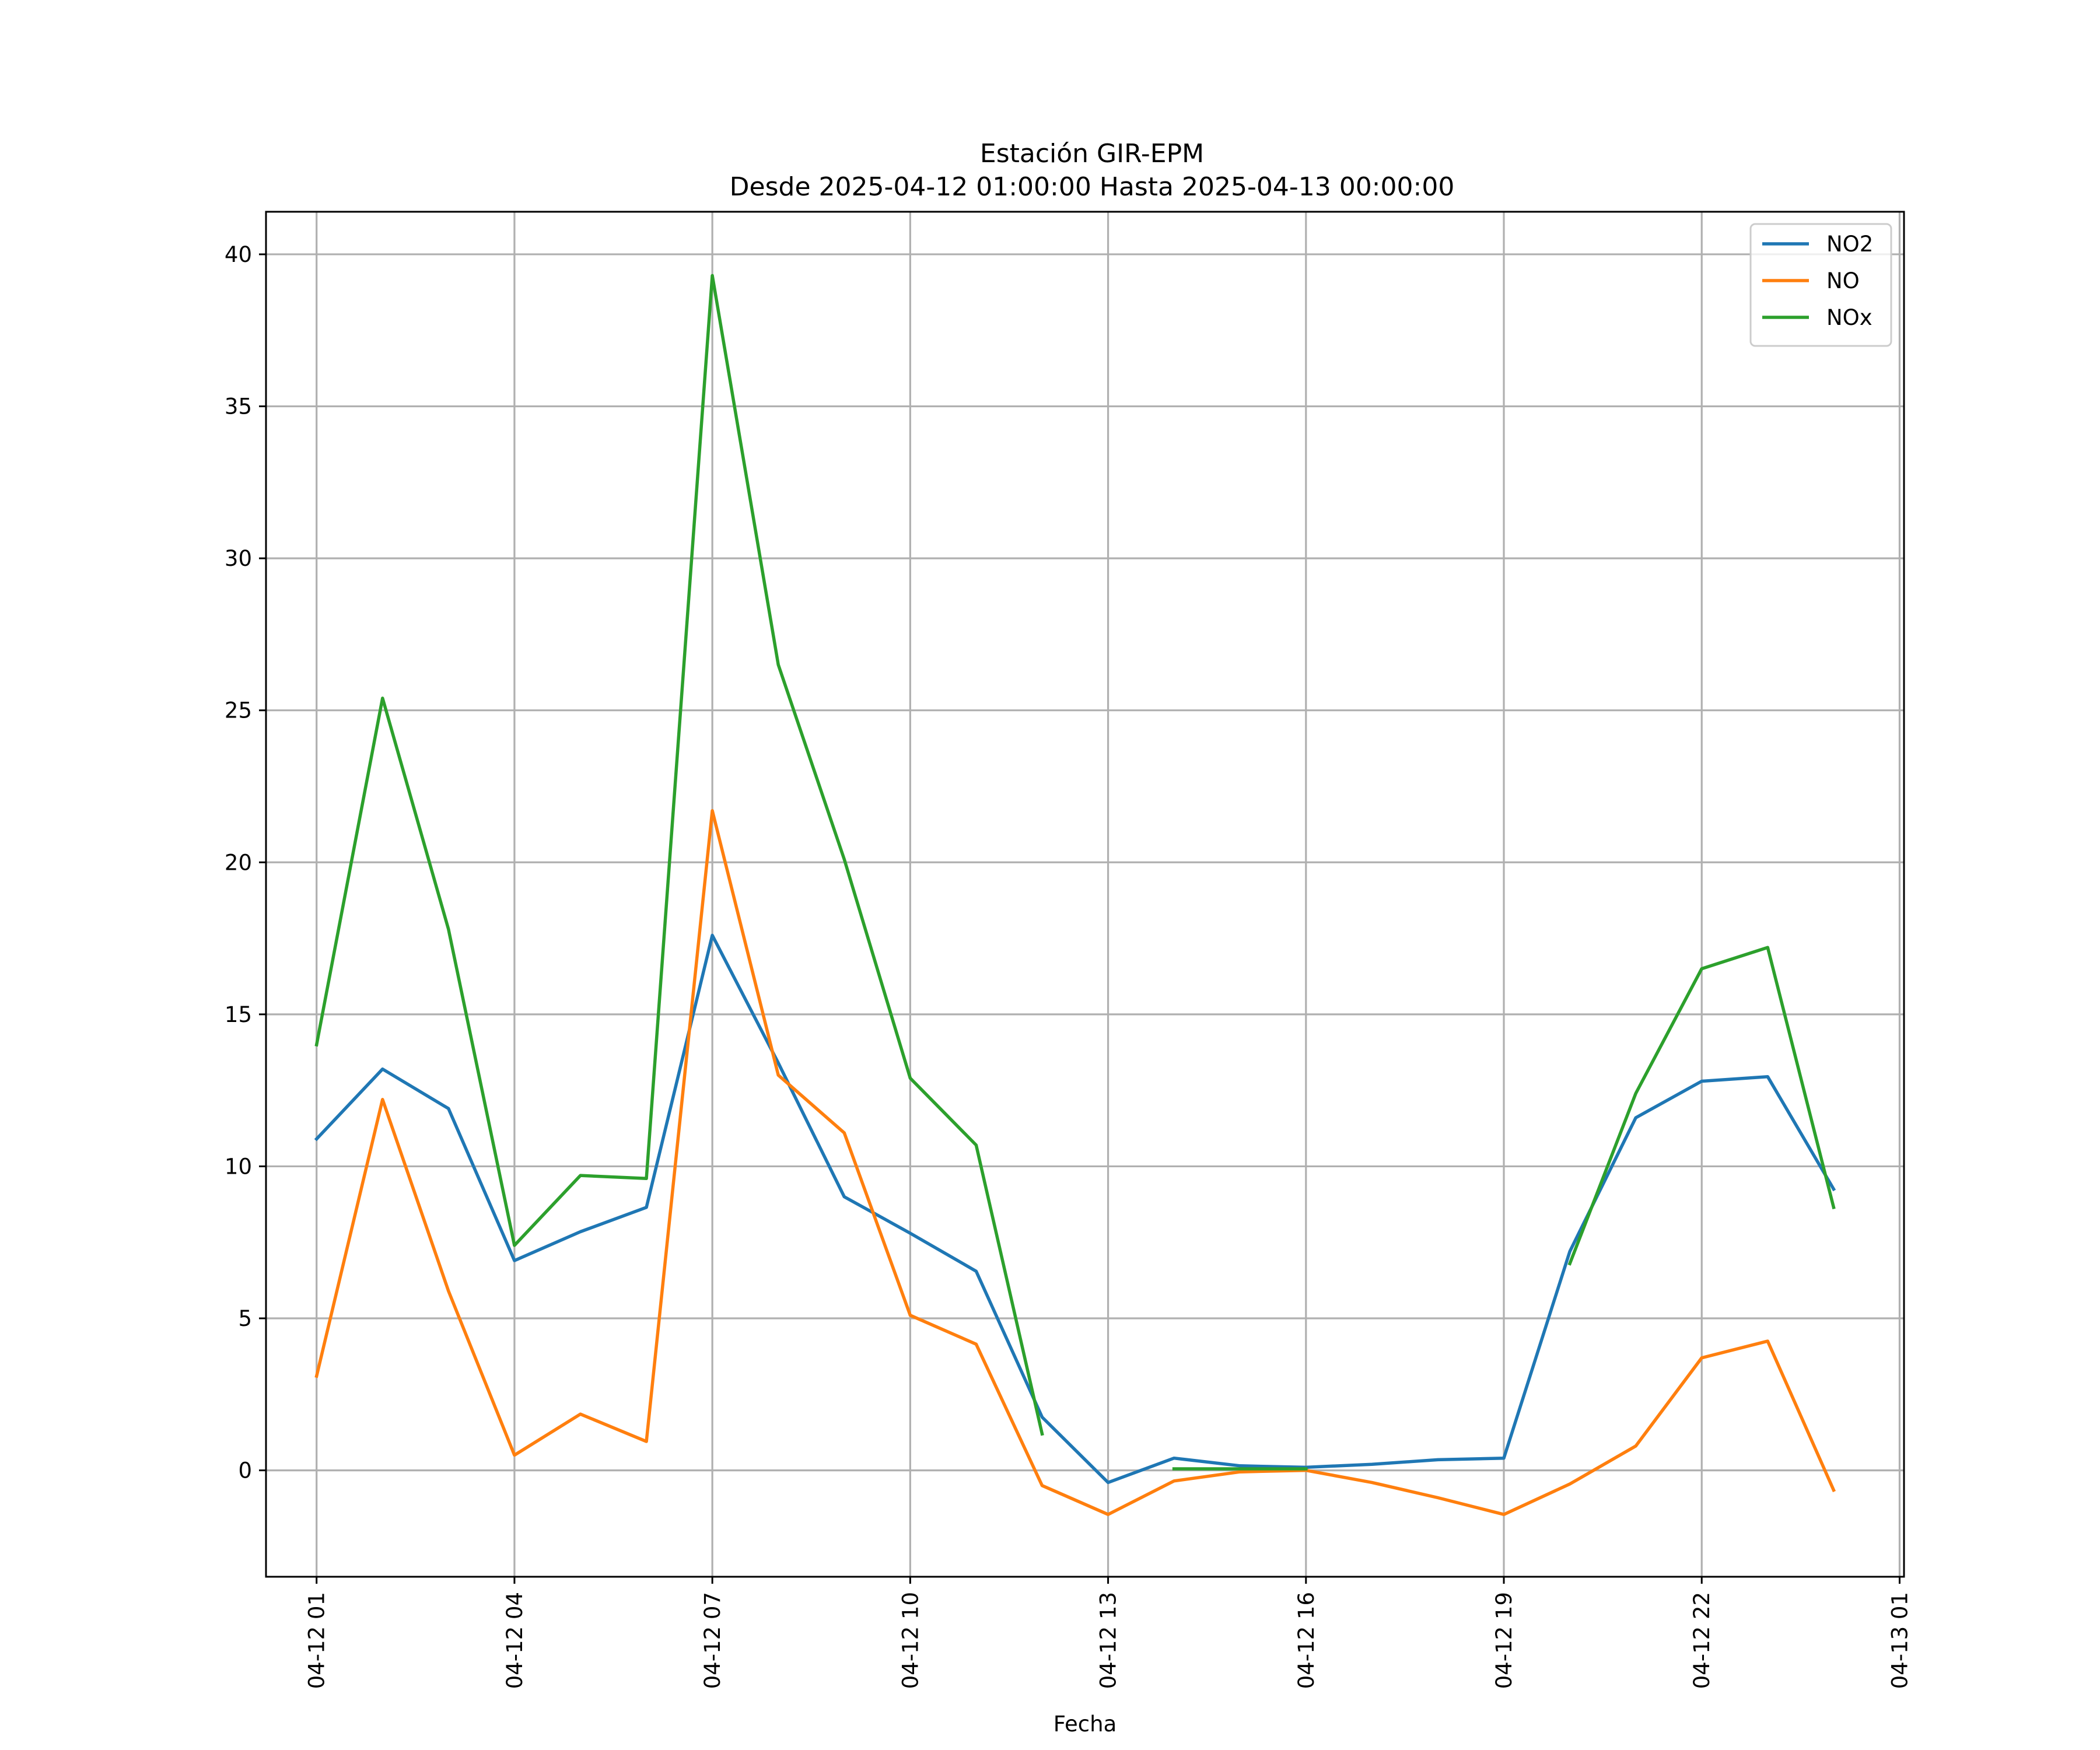 The width and height of the screenshot is (2100, 1750). What do you see at coordinates (238, 254) in the screenshot?
I see `y-tick-label: 40` at bounding box center [238, 254].